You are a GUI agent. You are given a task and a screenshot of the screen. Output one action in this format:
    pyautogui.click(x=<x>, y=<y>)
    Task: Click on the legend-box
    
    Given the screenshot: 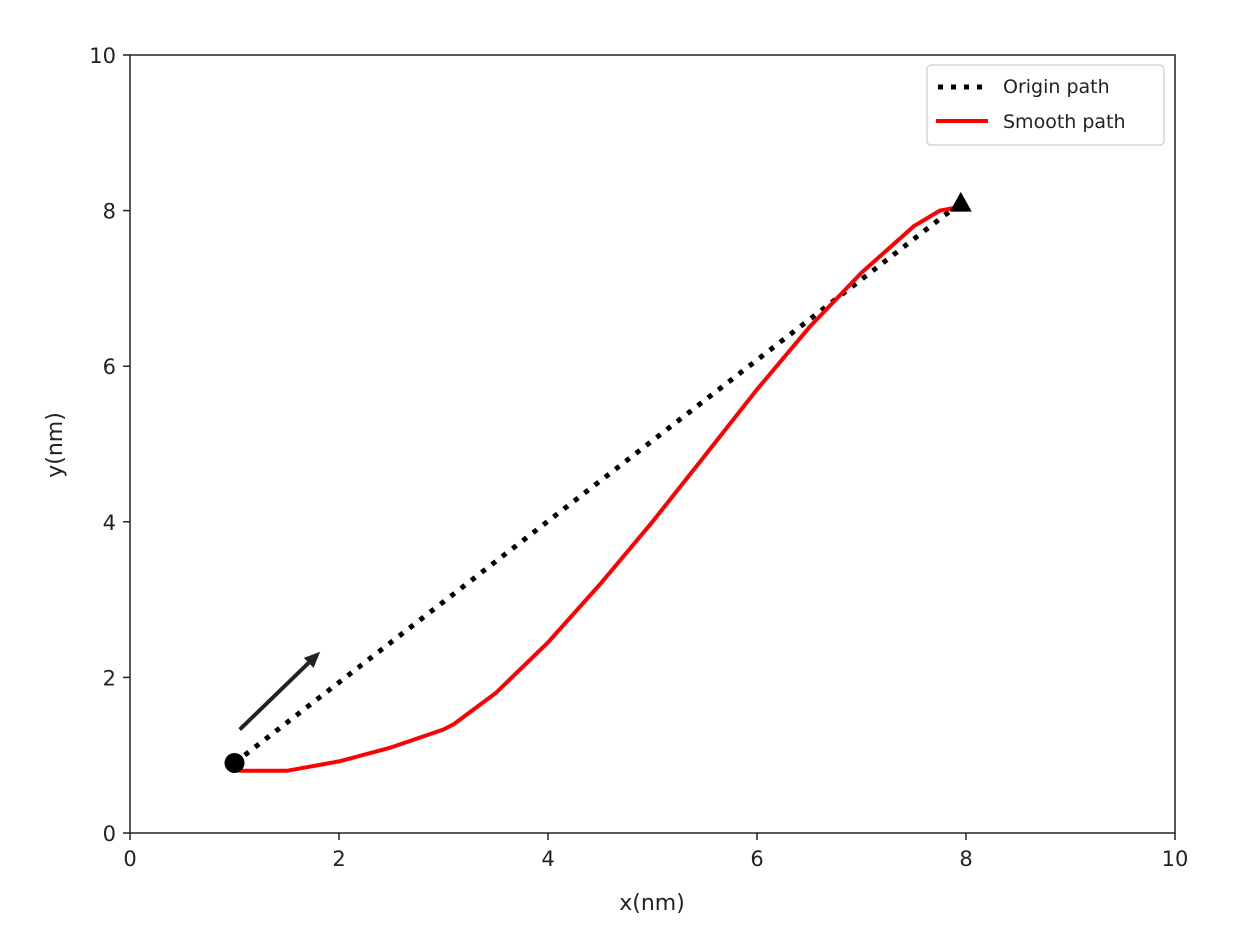 What is the action you would take?
    pyautogui.click(x=1045, y=105)
    